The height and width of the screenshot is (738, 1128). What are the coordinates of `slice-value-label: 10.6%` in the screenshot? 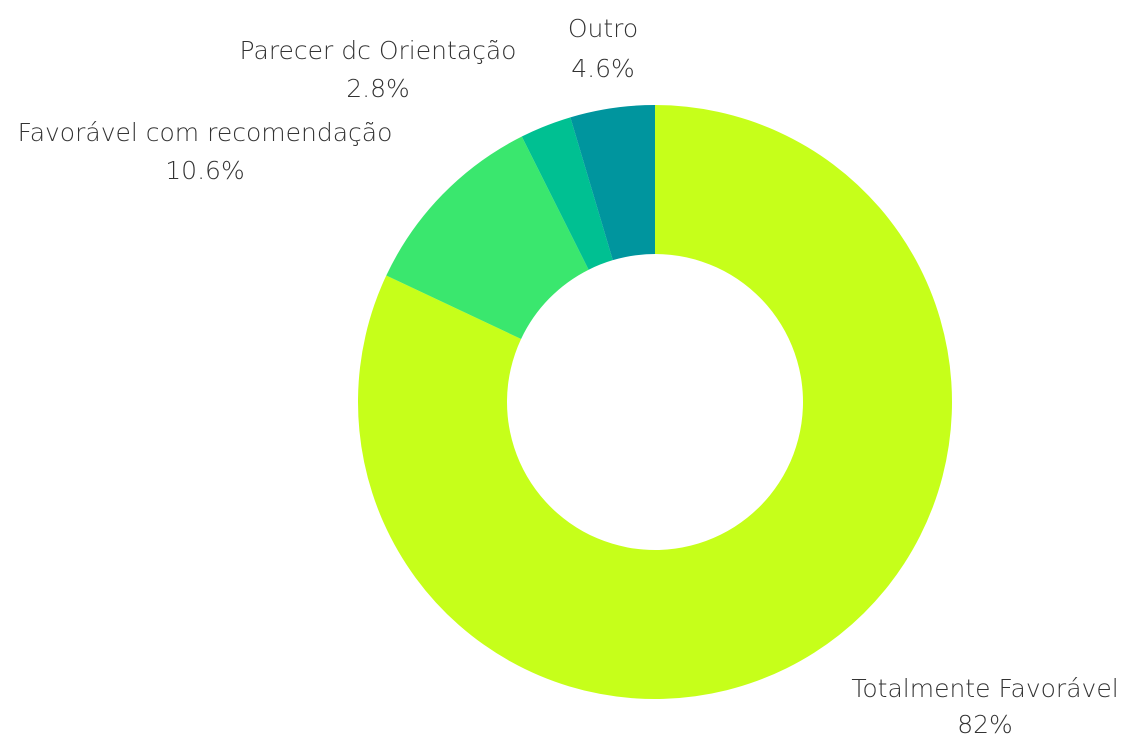 It's located at (204, 170).